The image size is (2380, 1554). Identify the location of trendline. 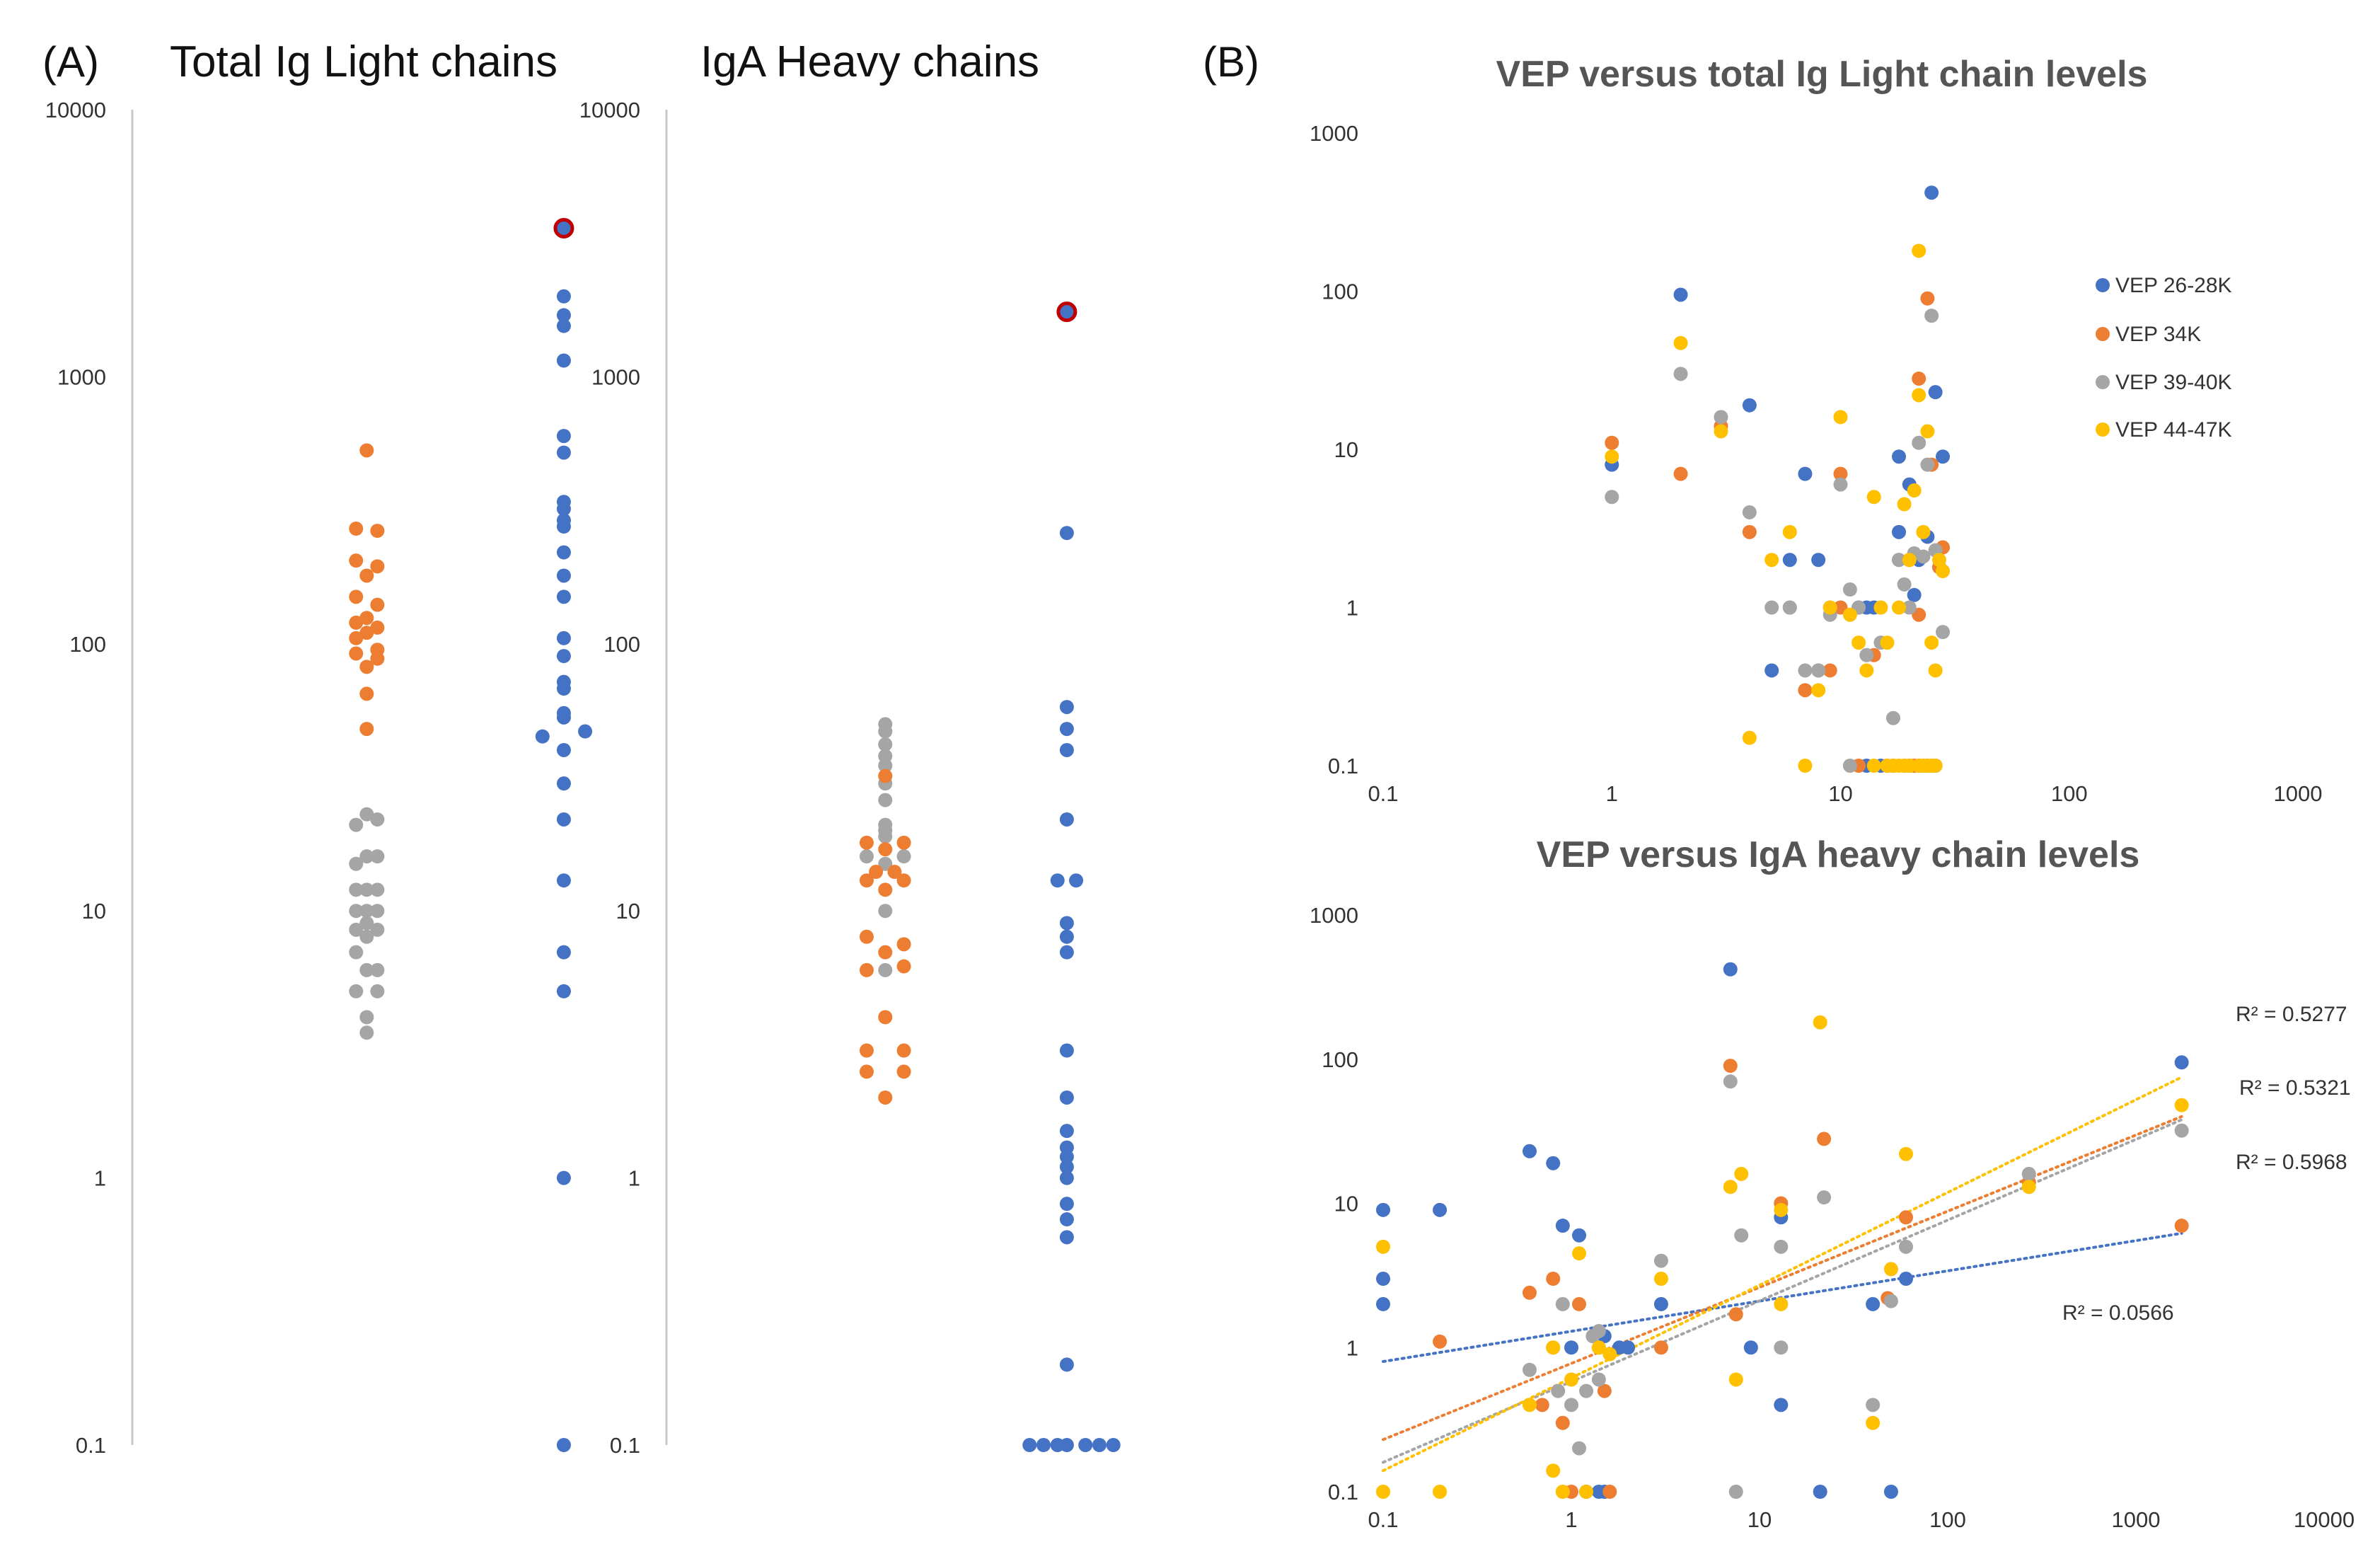
(1783, 1278).